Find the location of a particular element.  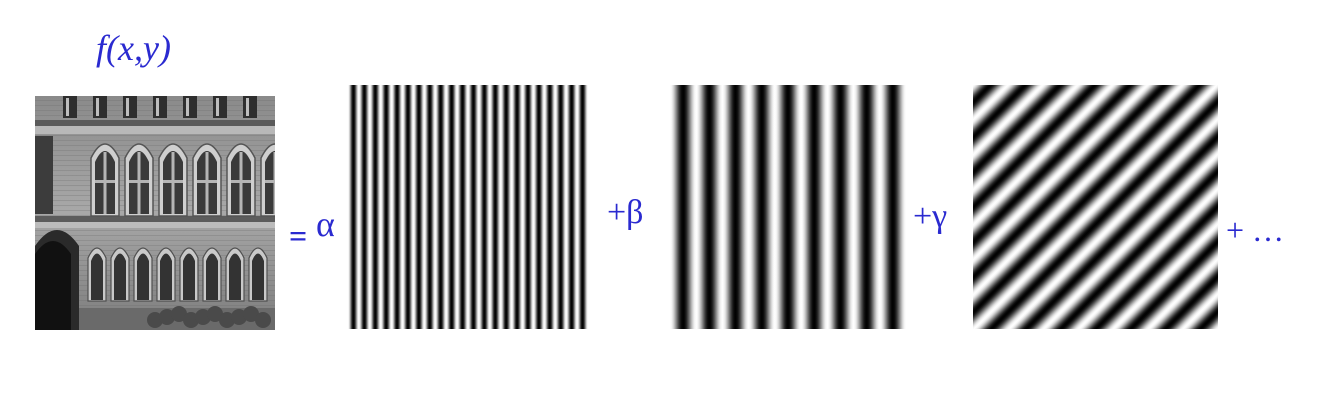

coefficient-alpha: α is located at coordinates (325, 224).